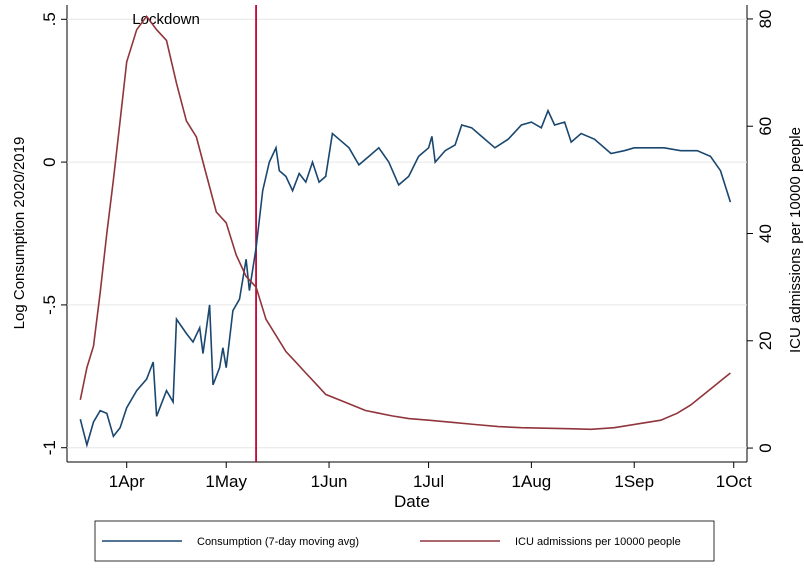  I want to click on x-tick-label: 1Apr, so click(127, 481).